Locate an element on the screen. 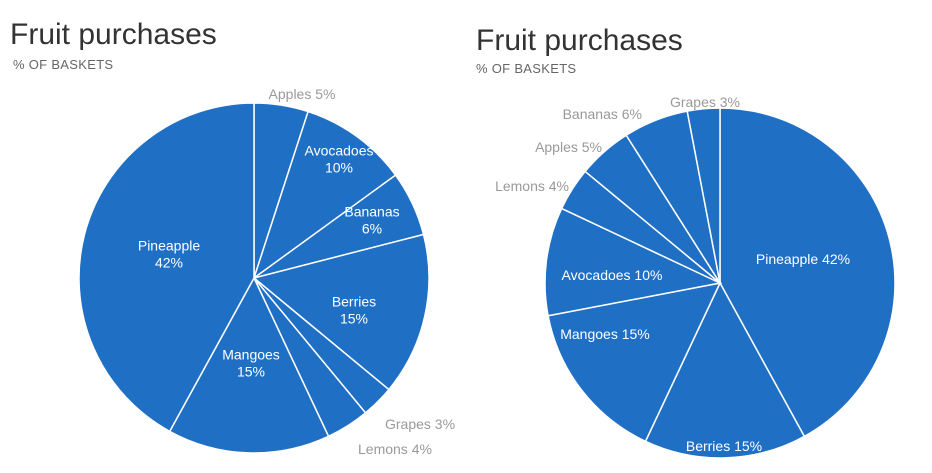 The height and width of the screenshot is (473, 932). slice-label-line: Avocadoes 10% is located at coordinates (612, 275).